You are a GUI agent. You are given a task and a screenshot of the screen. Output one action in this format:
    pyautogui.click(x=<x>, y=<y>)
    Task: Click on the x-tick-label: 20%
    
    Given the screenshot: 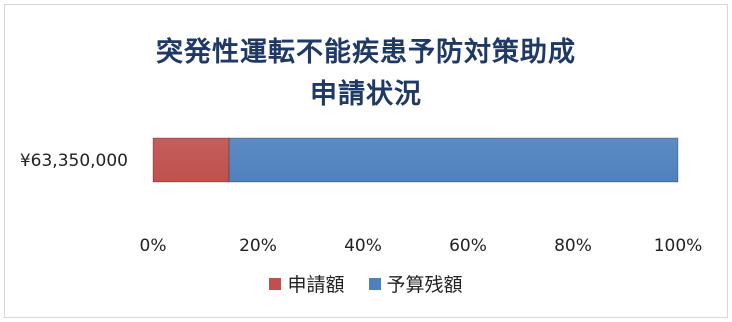 What is the action you would take?
    pyautogui.click(x=258, y=246)
    